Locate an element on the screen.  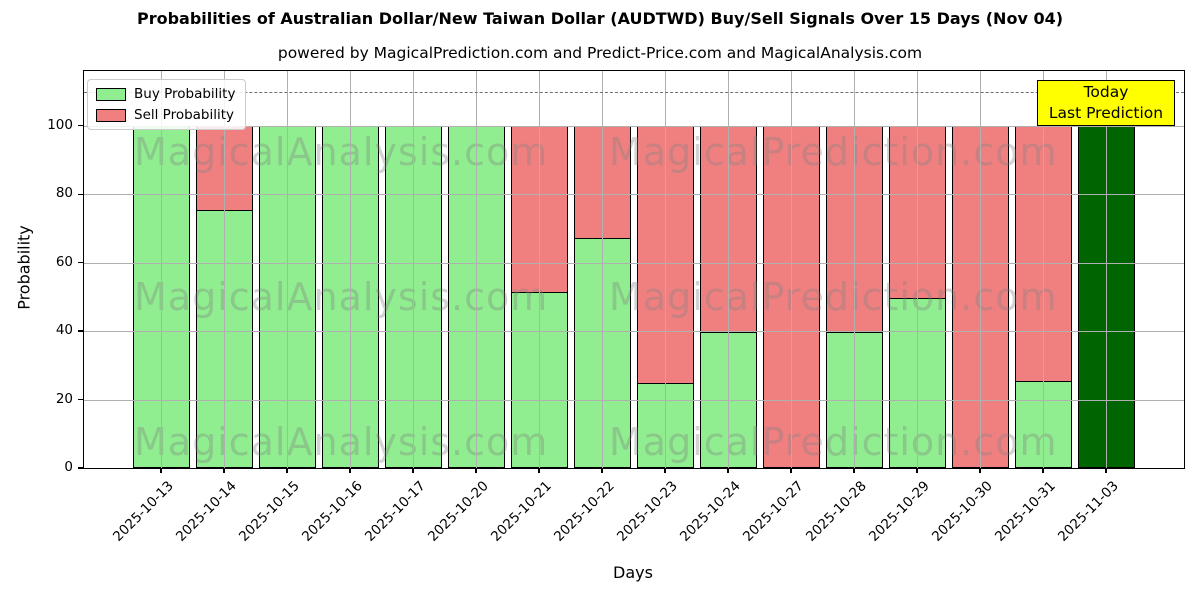
y-axis-title: Probability is located at coordinates (24, 267).